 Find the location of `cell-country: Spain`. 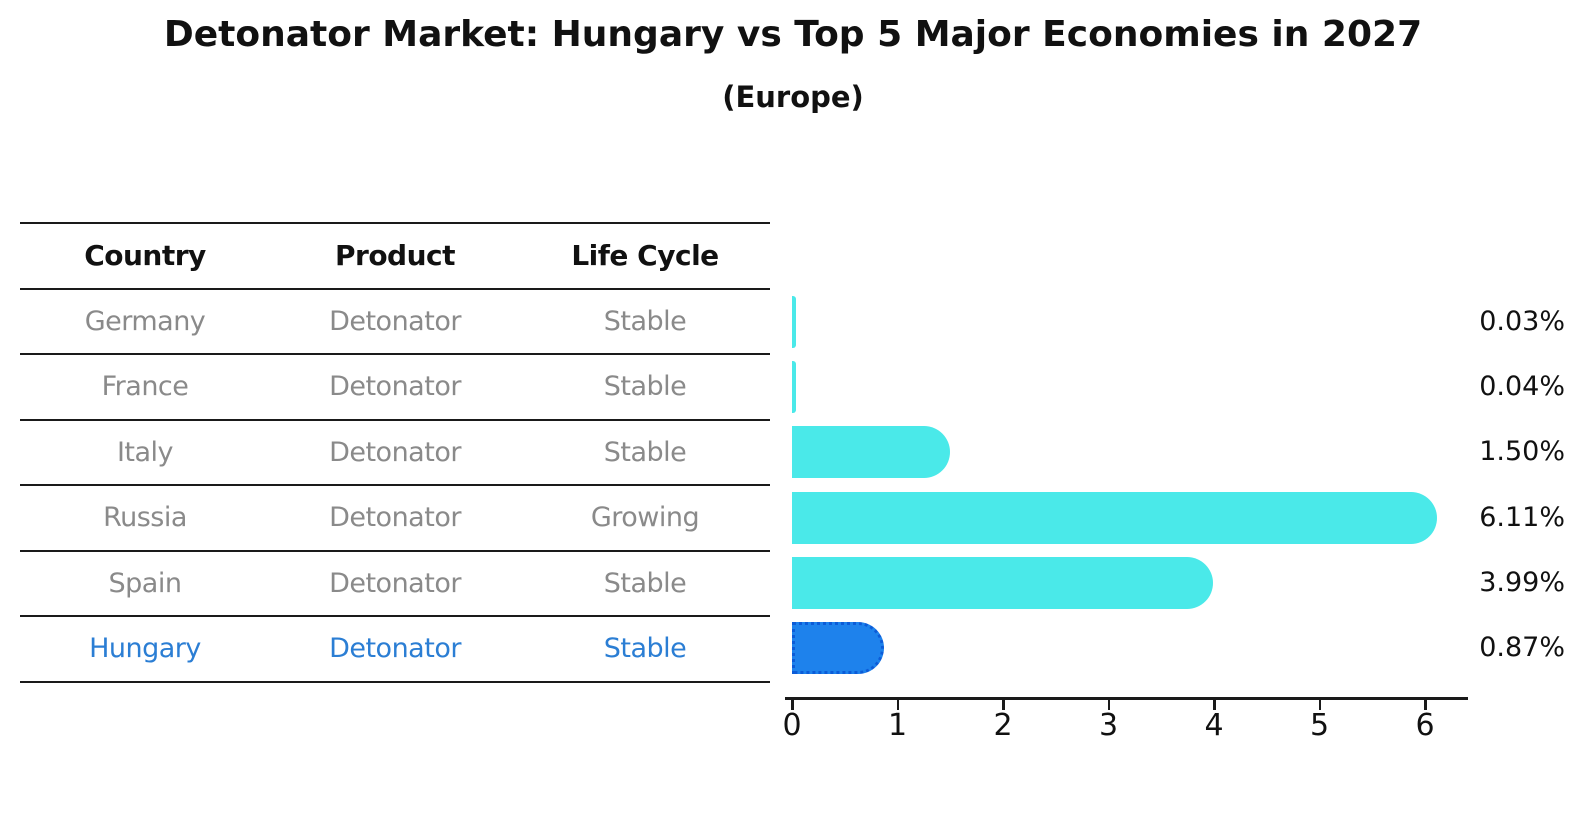

cell-country: Spain is located at coordinates (145, 583).